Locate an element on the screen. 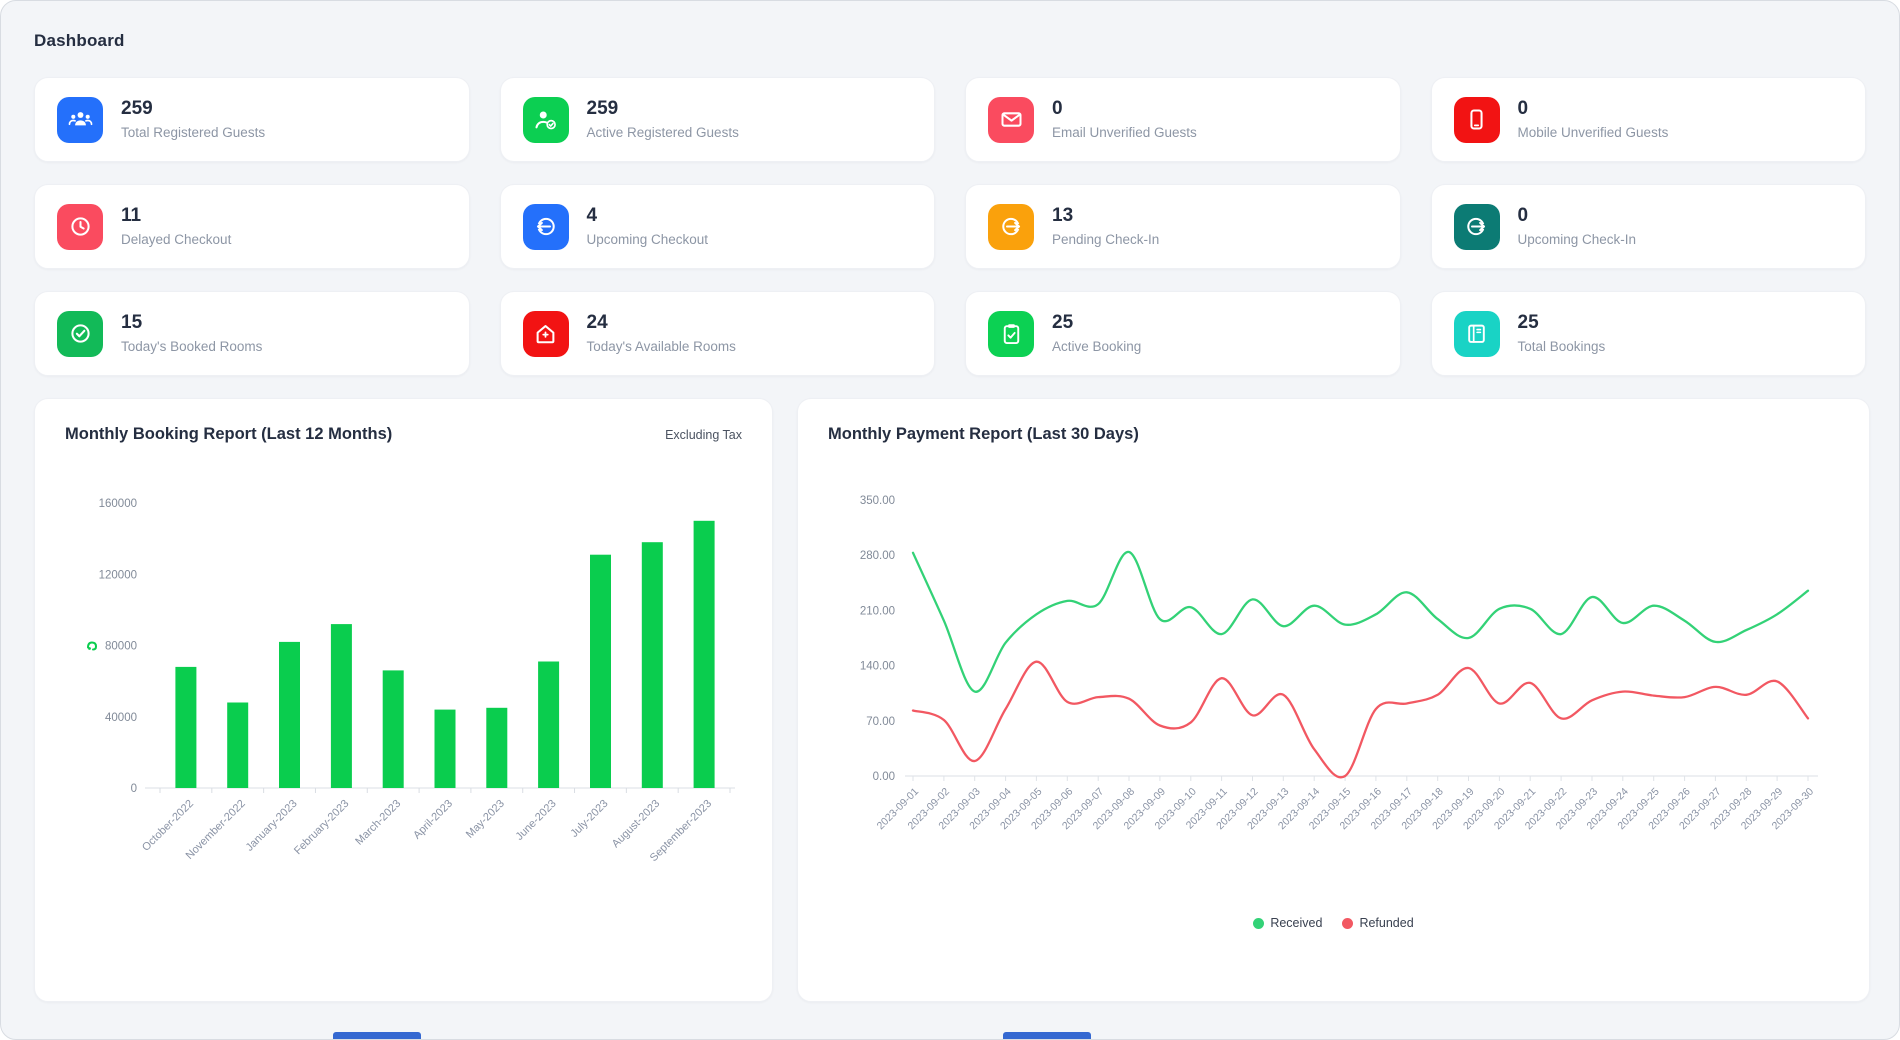  excluding-tax-label: Excluding Tax is located at coordinates (703, 435).